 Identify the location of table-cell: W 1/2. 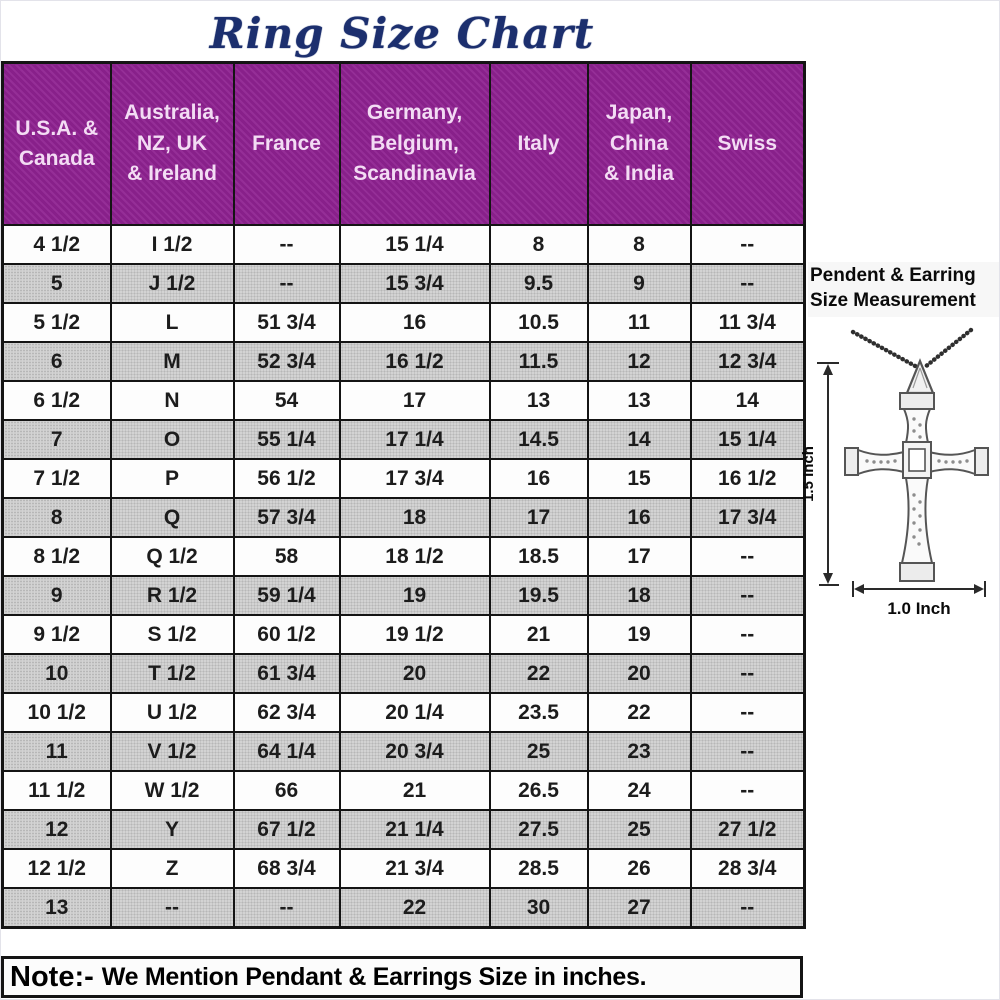
(172, 790).